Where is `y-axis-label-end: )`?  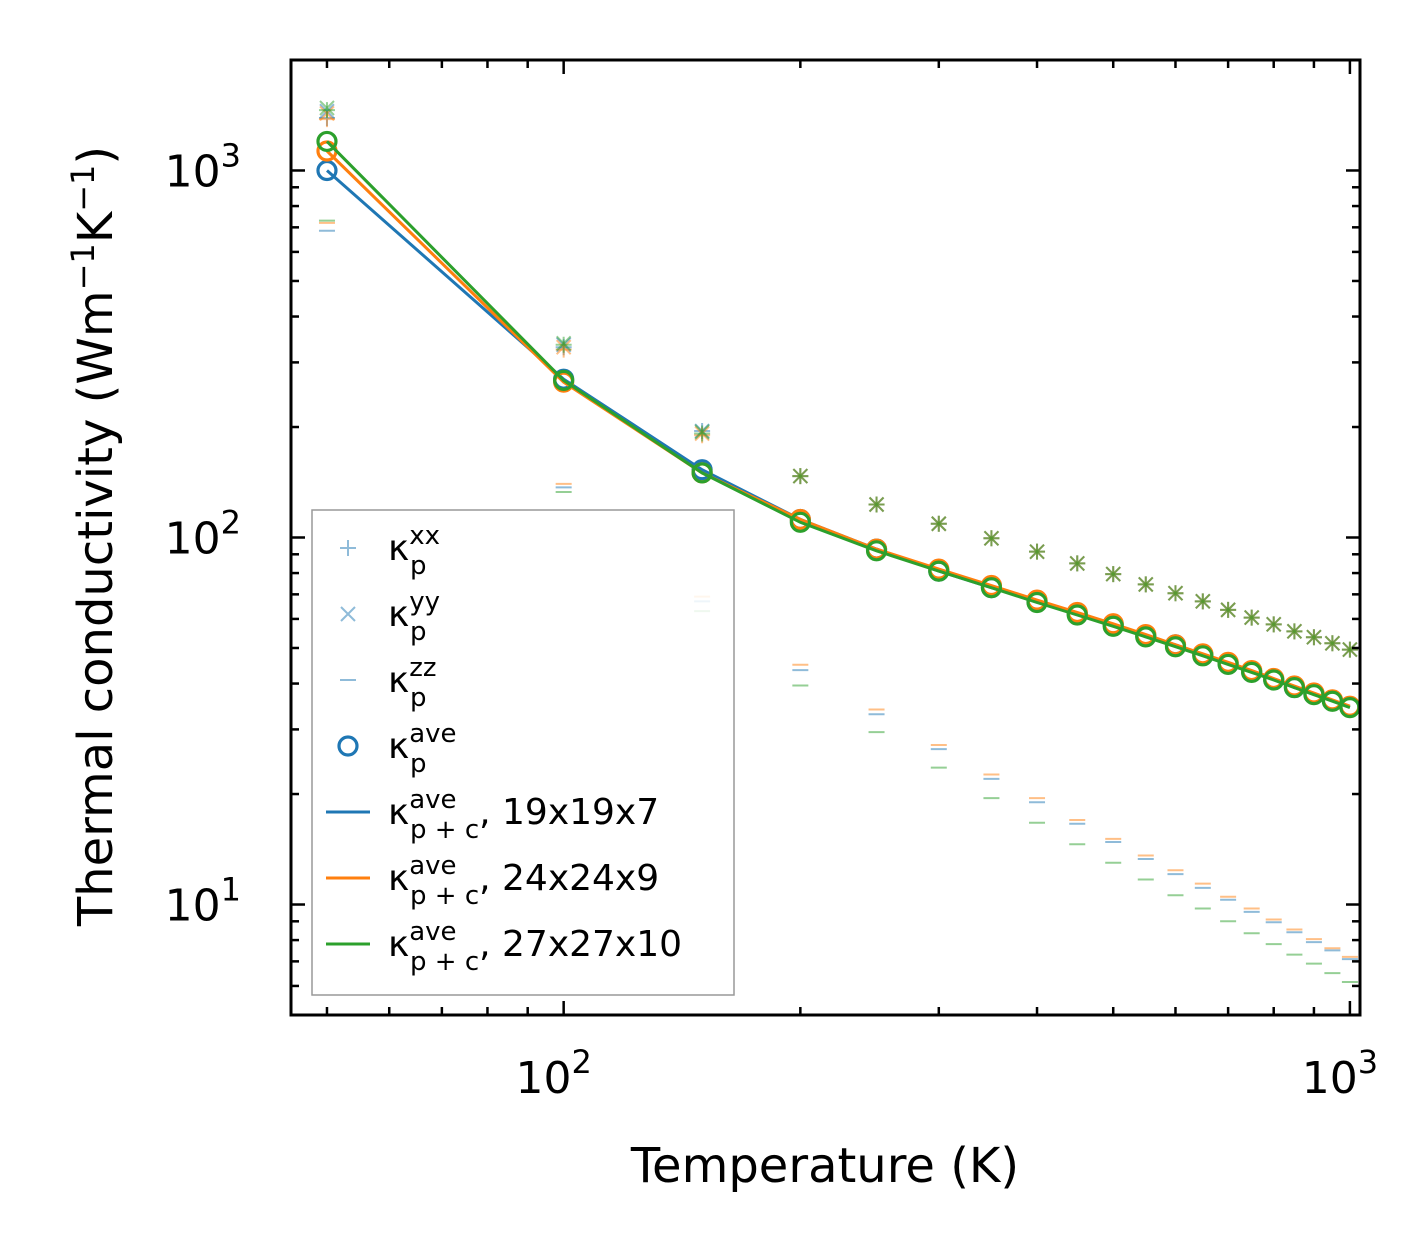 y-axis-label-end: ) is located at coordinates (96, 155).